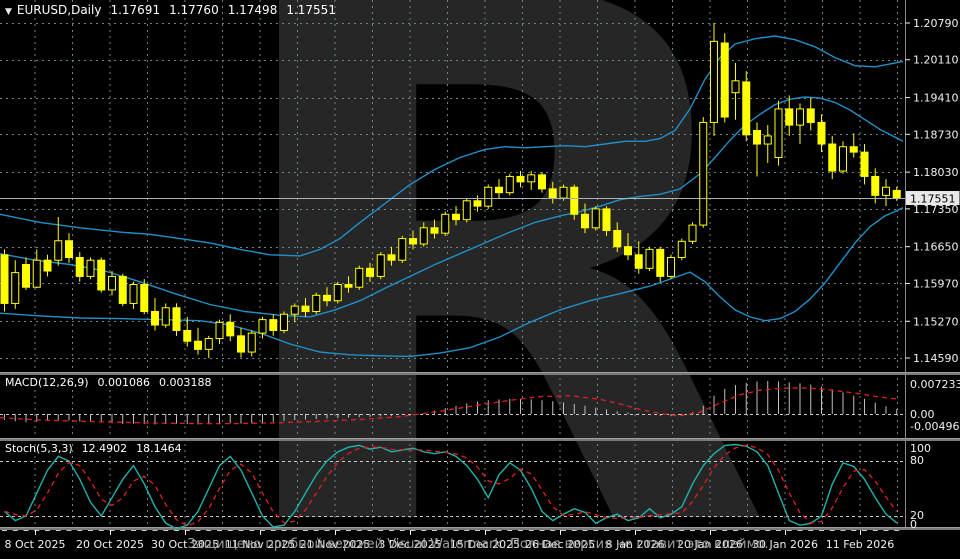  I want to click on stoch-axis-label: 0, so click(913, 524).